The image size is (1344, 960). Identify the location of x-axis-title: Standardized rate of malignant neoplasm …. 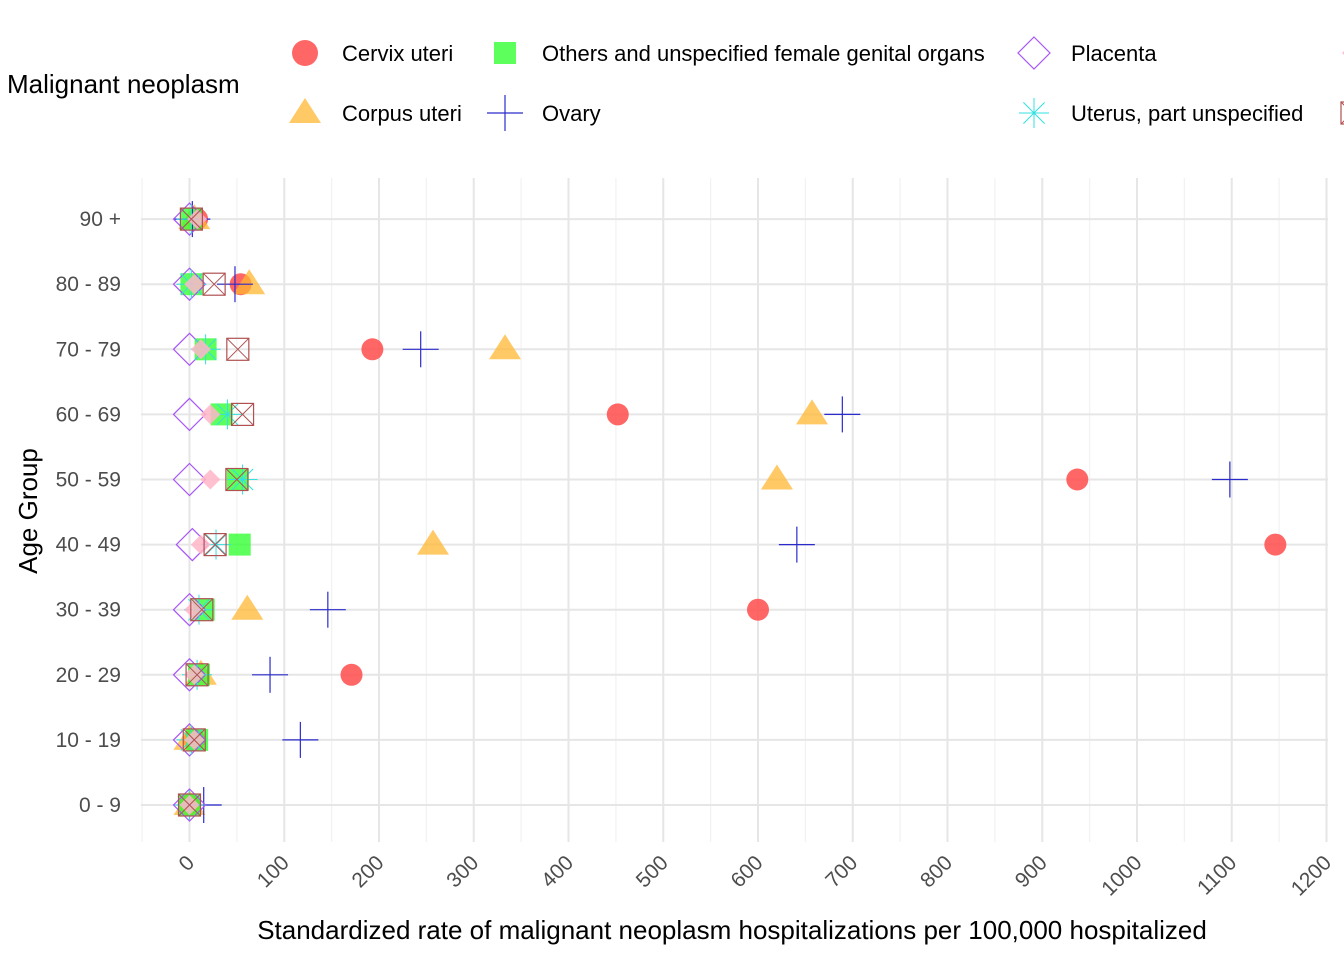
(732, 930).